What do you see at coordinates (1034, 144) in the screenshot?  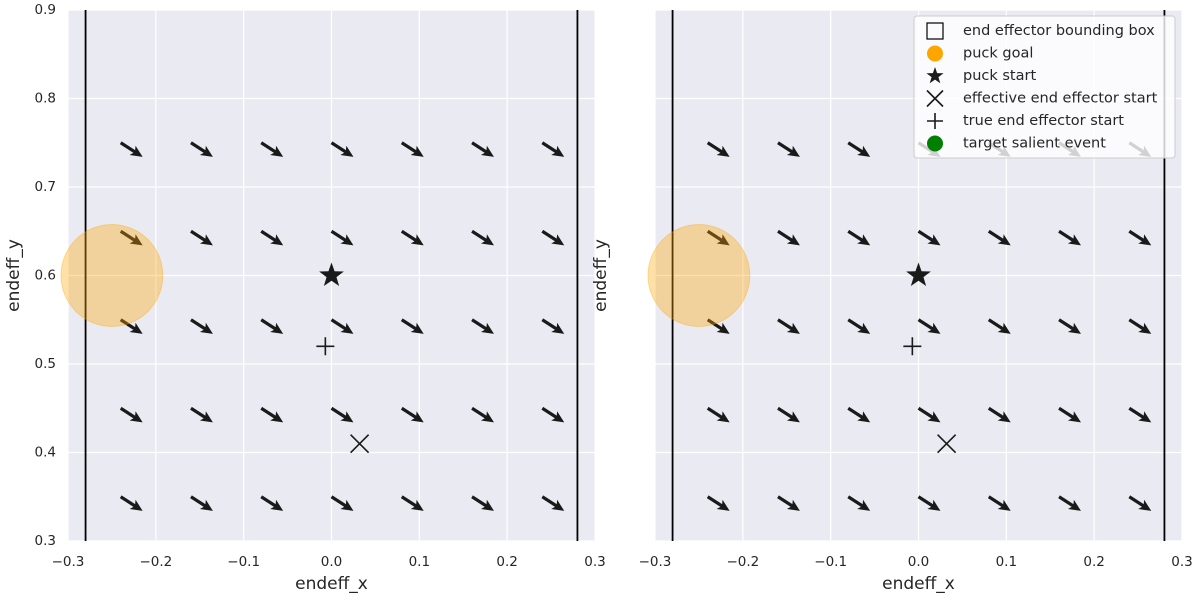 I see `legend-label: target salient event` at bounding box center [1034, 144].